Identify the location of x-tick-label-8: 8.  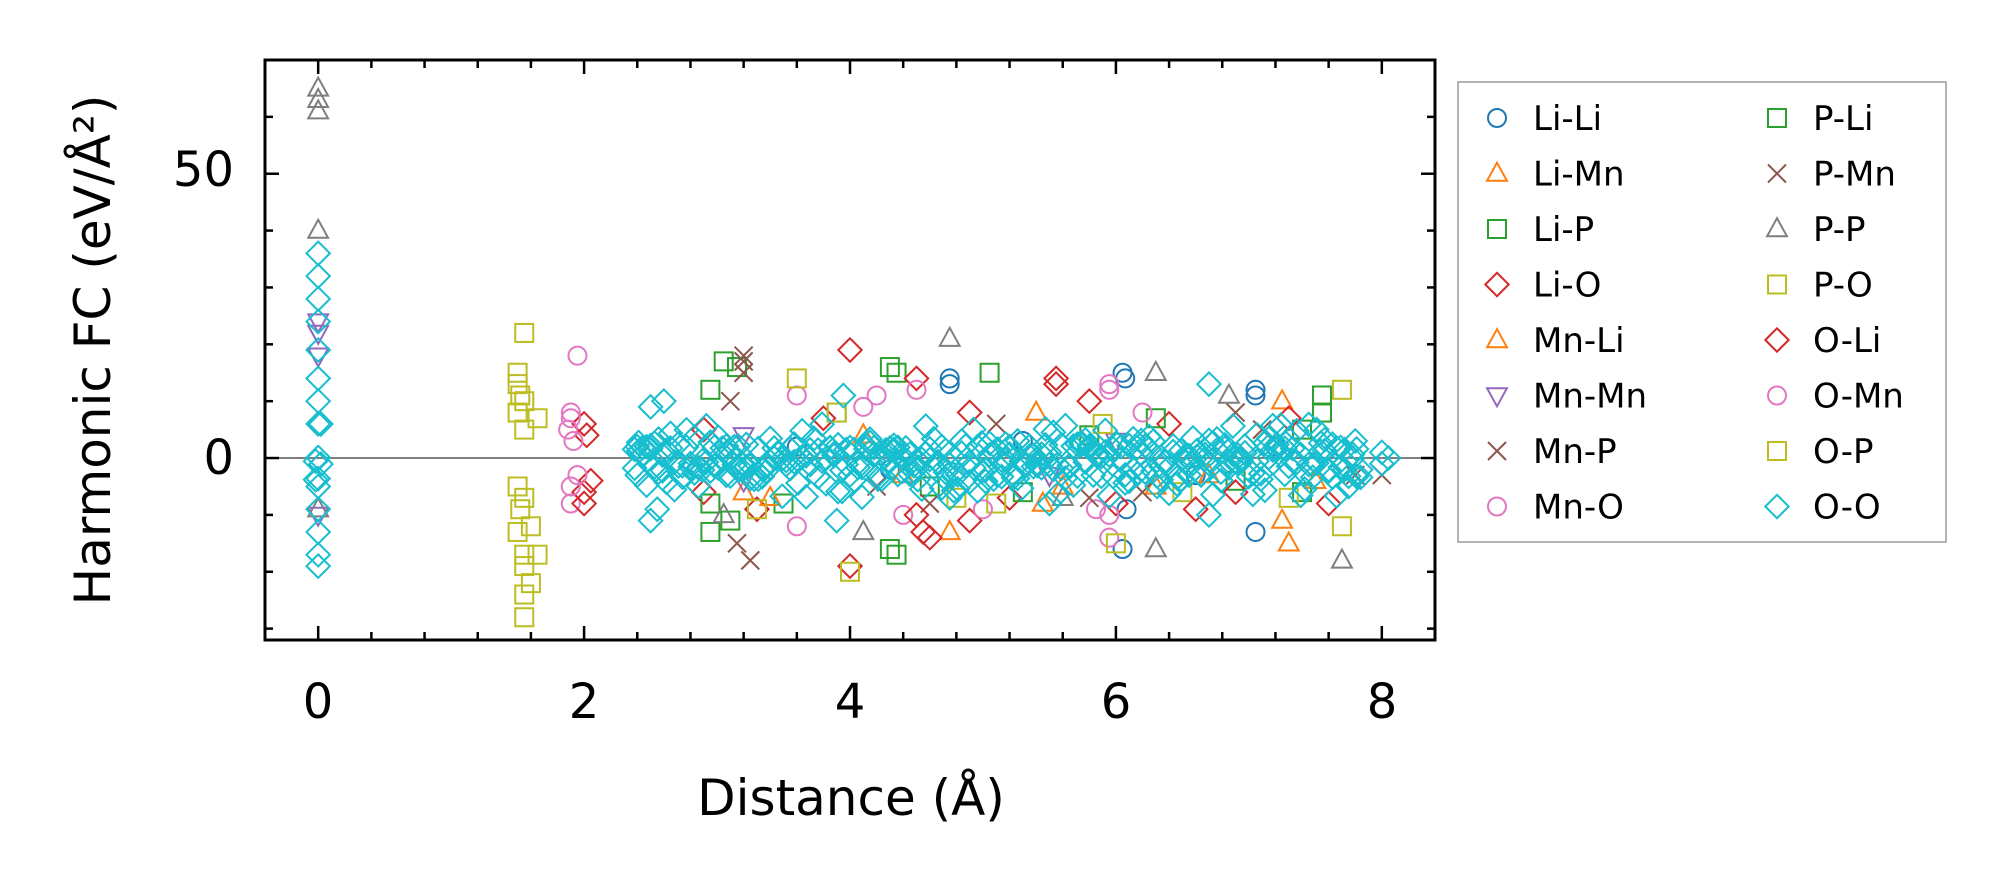
(1382, 702).